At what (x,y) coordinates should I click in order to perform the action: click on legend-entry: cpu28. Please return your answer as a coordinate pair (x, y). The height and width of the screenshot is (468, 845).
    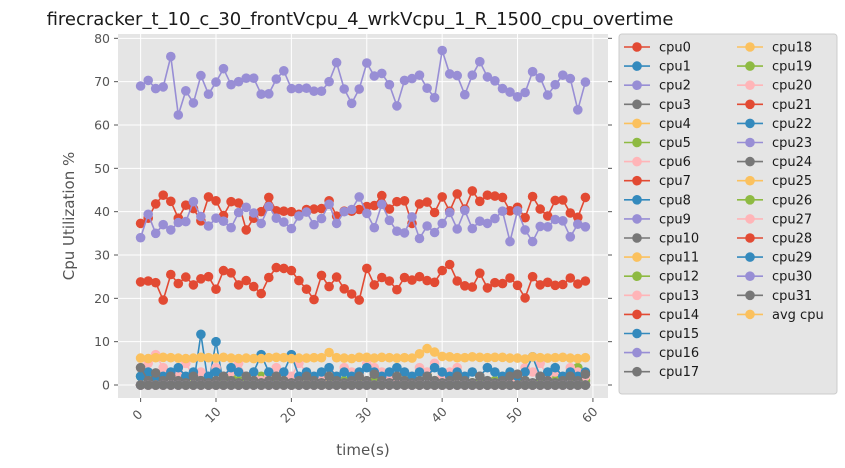
    Looking at the image, I should click on (774, 239).